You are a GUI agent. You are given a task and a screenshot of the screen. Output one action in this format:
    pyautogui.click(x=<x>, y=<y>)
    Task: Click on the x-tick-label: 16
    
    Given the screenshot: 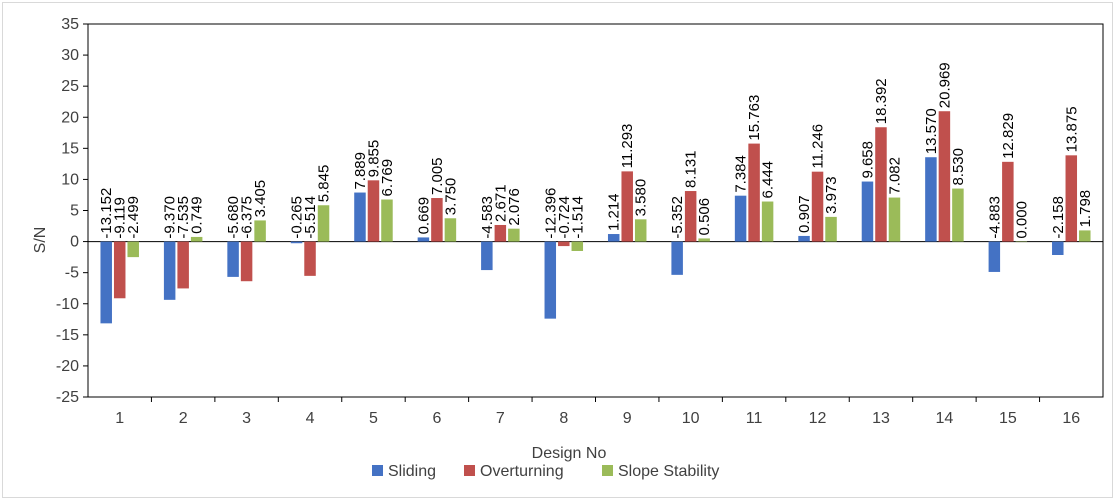 What is the action you would take?
    pyautogui.click(x=1071, y=418)
    